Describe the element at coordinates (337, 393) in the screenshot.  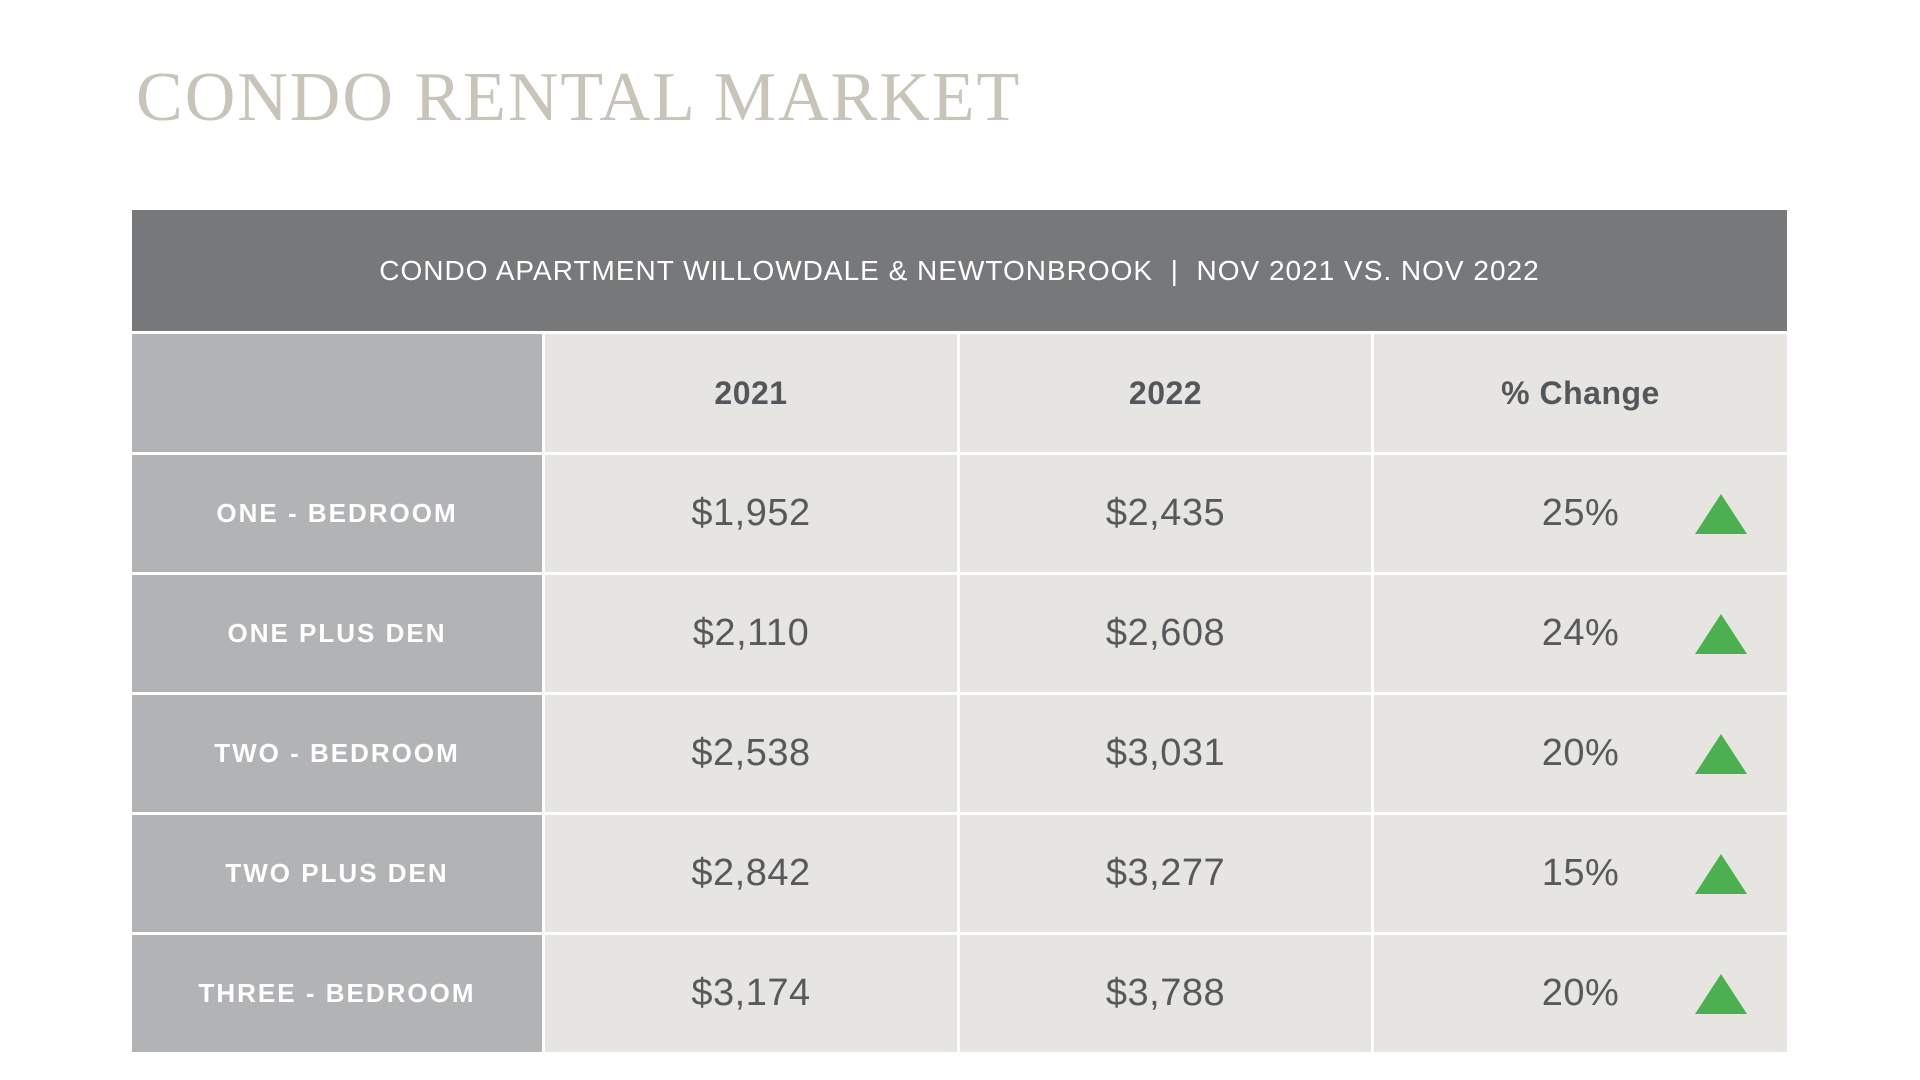
I see `corner-cell` at that location.